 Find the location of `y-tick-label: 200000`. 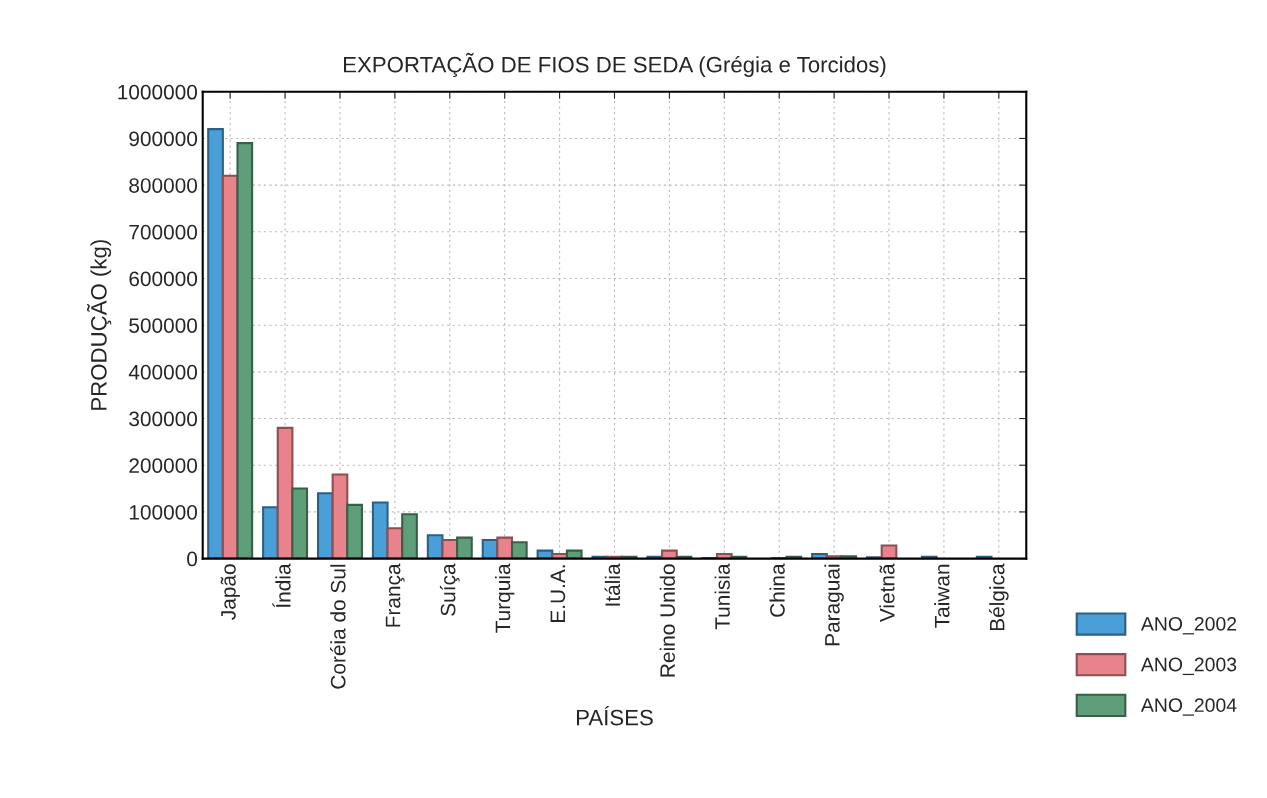

y-tick-label: 200000 is located at coordinates (163, 465).